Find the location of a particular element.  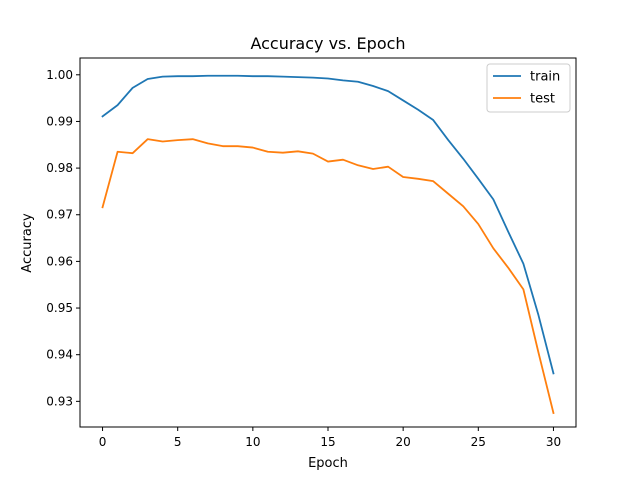

y-tick-label: 0.98 is located at coordinates (59, 168).